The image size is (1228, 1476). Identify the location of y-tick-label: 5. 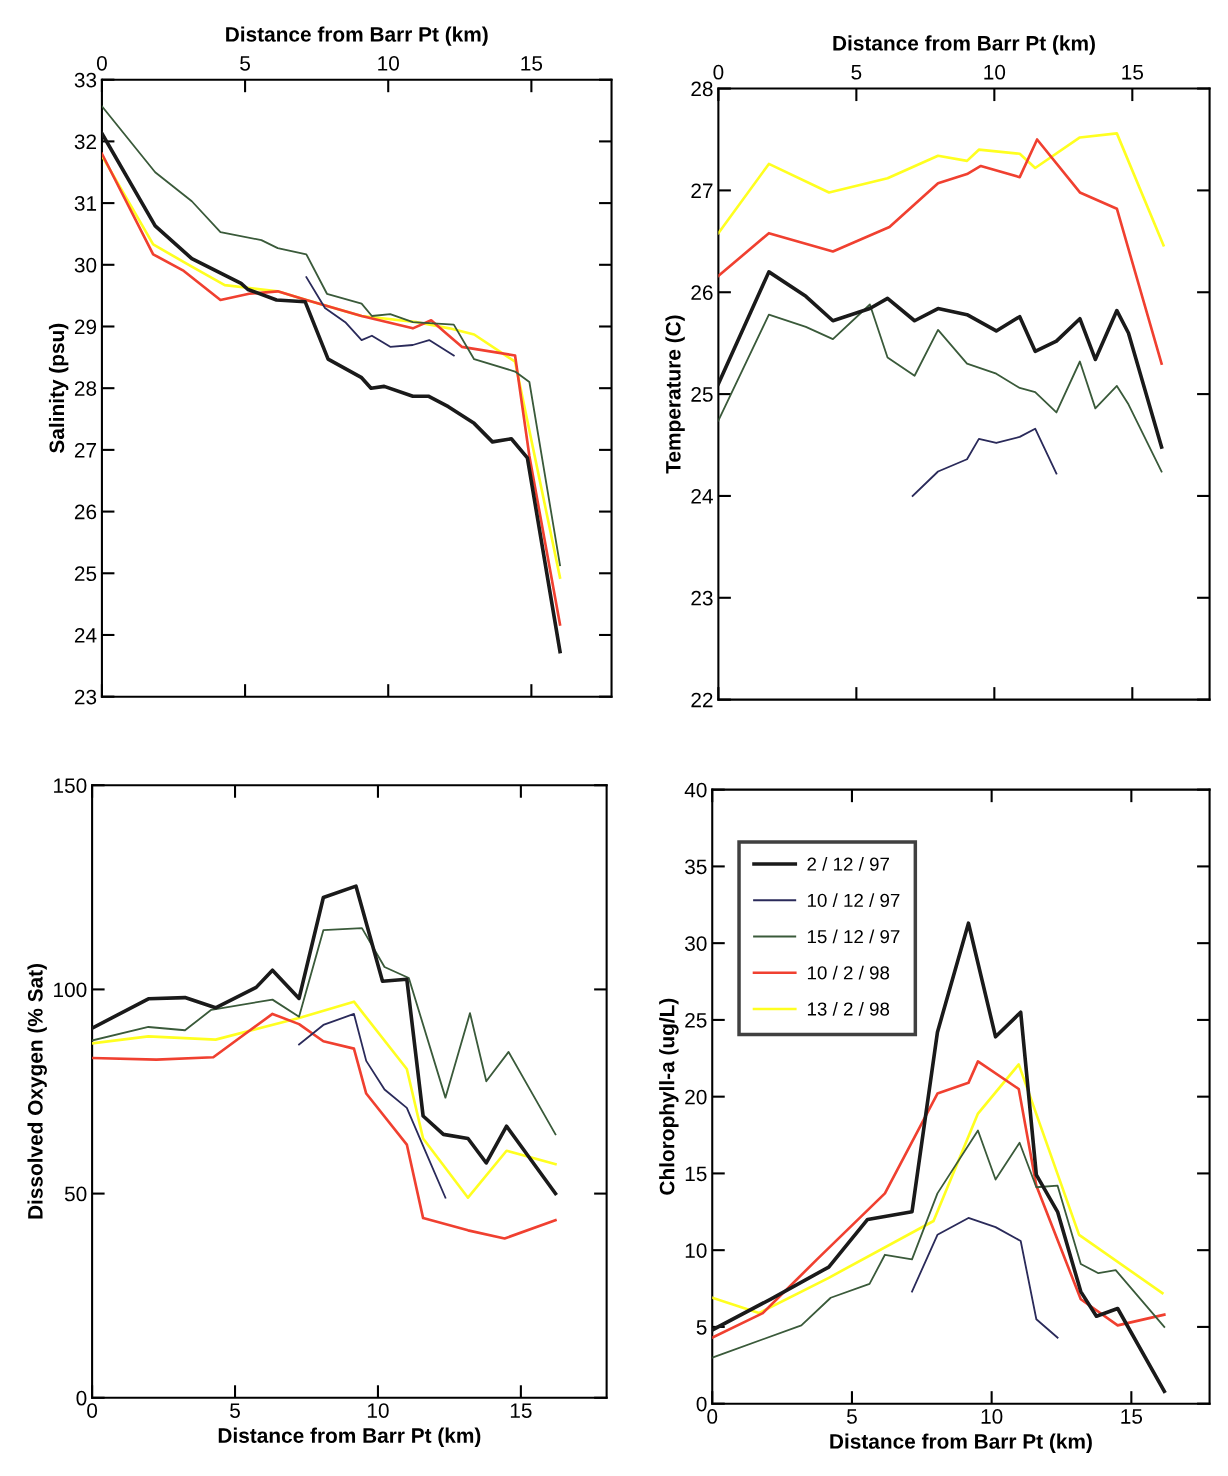
(701, 1327).